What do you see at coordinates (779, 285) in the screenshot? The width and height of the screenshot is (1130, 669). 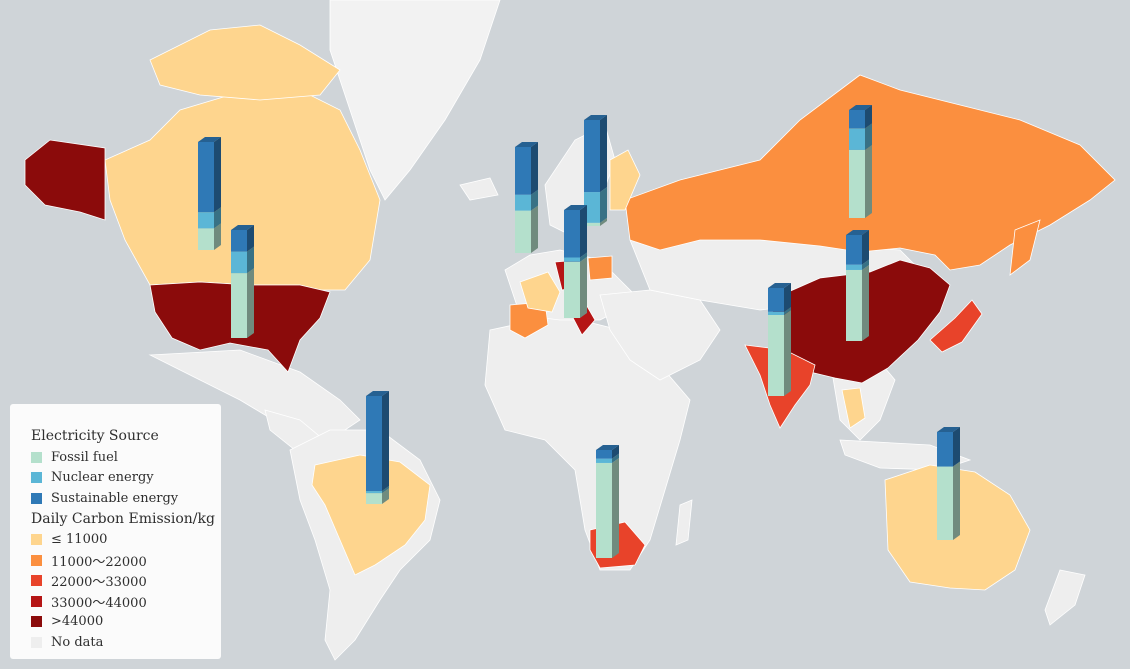 I see `bar-top-india` at bounding box center [779, 285].